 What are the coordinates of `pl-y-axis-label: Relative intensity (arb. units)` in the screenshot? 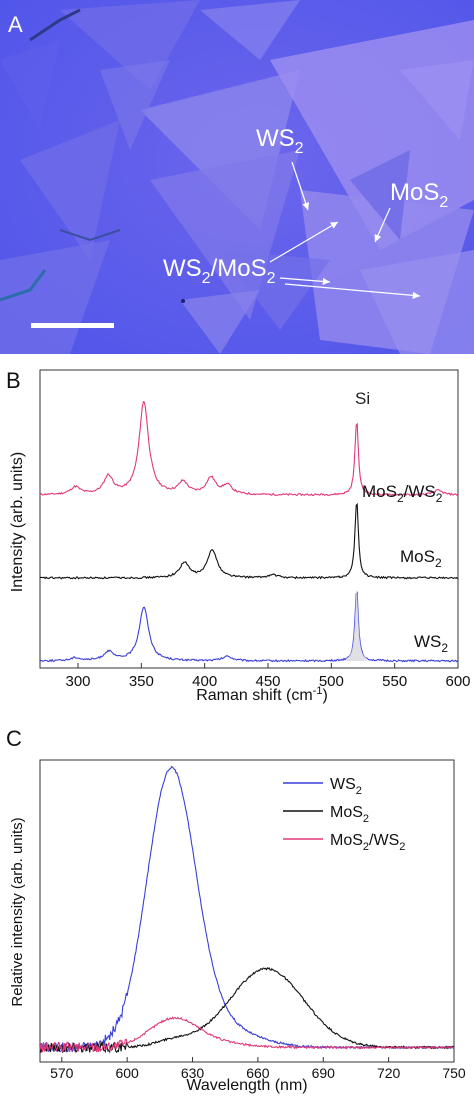 It's located at (17, 911).